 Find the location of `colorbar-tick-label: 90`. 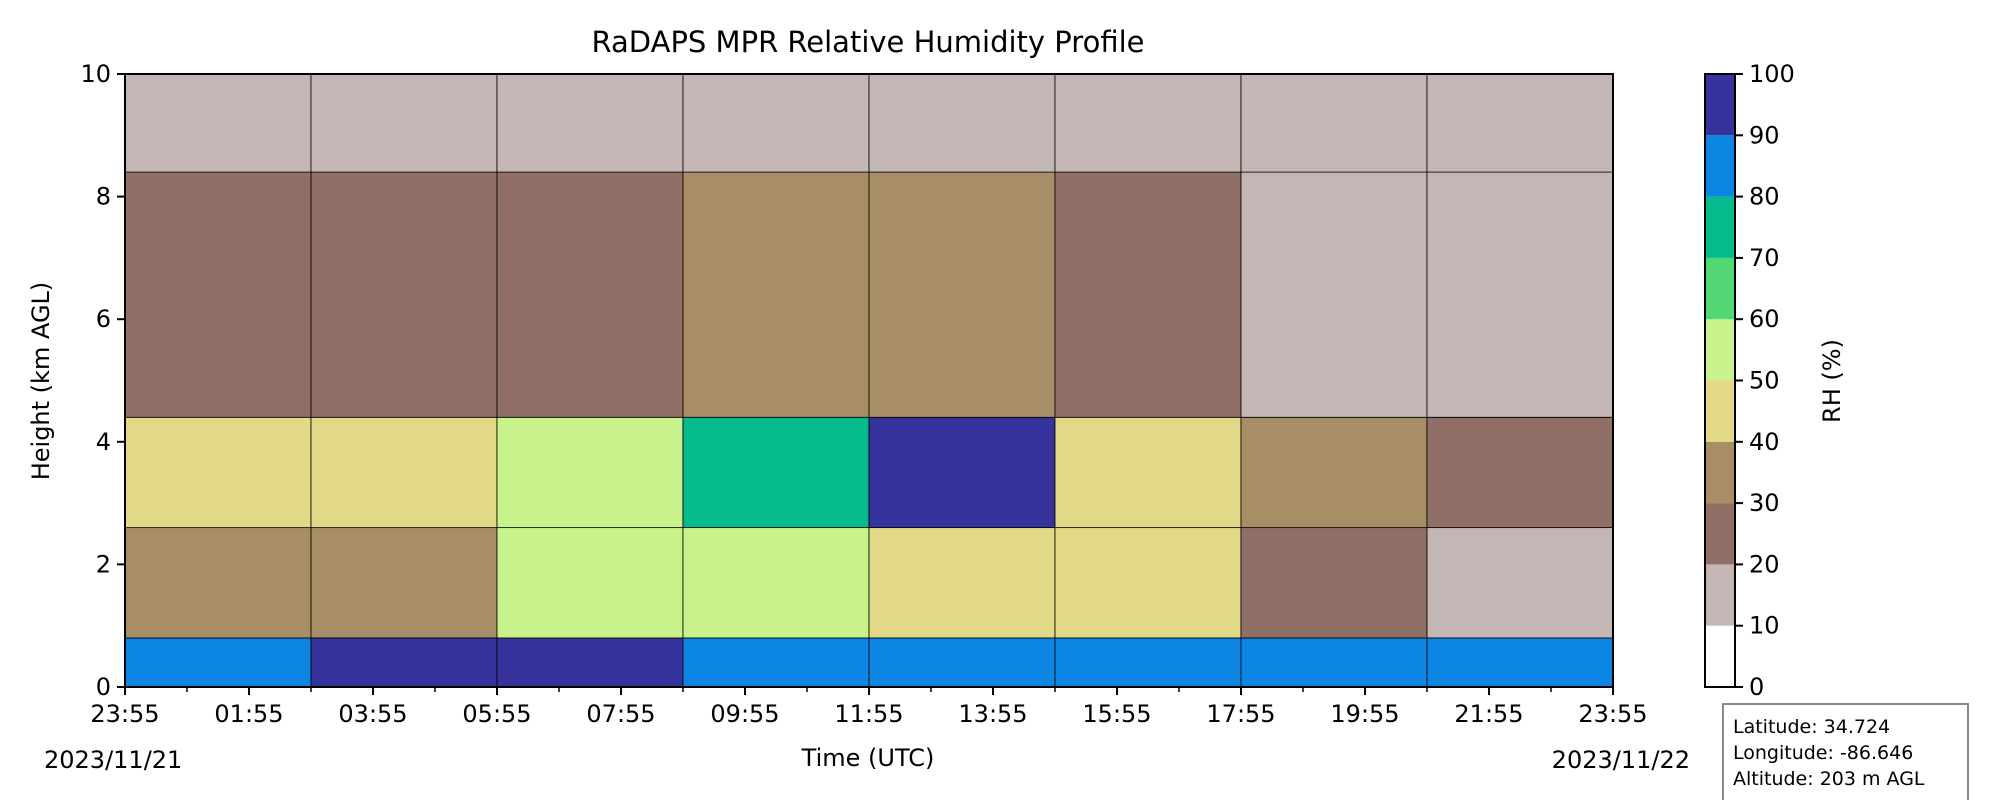

colorbar-tick-label: 90 is located at coordinates (1764, 135).